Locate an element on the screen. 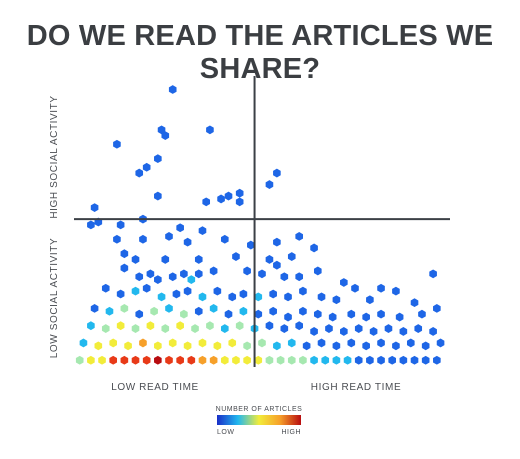 This screenshot has height=459, width=520. legend-high-label: HIGH is located at coordinates (292, 432).